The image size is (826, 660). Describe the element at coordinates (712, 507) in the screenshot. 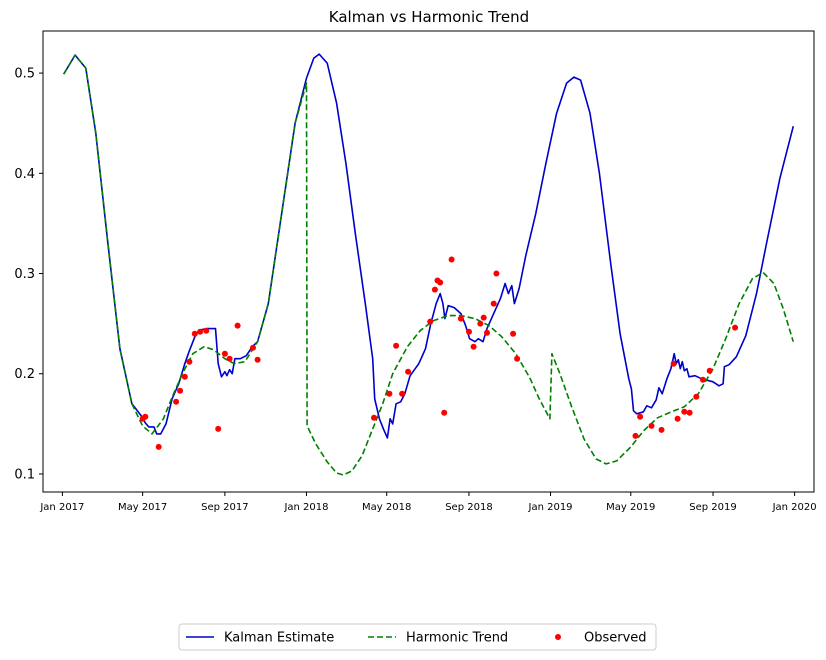

I see `x-tick-label: Sep 2019` at that location.